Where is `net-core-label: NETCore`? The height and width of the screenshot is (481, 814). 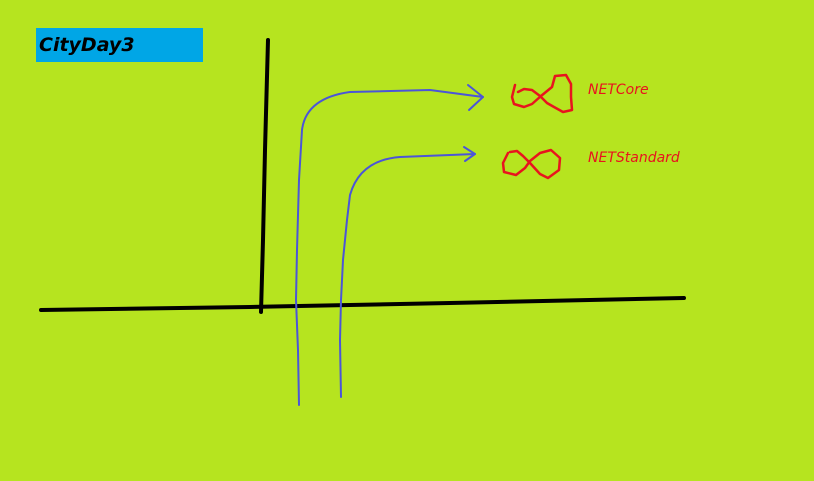
net-core-label: NETCore is located at coordinates (618, 90).